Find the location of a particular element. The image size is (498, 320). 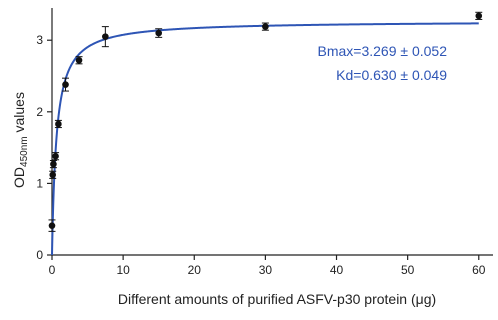

y-axis-title-subscript: 450nm is located at coordinates (24, 151).